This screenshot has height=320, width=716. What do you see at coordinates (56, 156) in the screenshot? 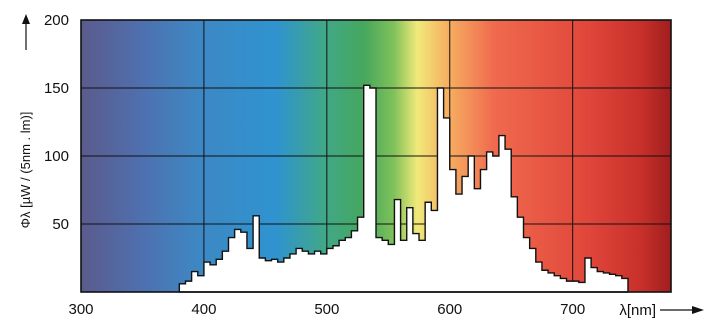
I see `y-tick-label: 100` at bounding box center [56, 156].